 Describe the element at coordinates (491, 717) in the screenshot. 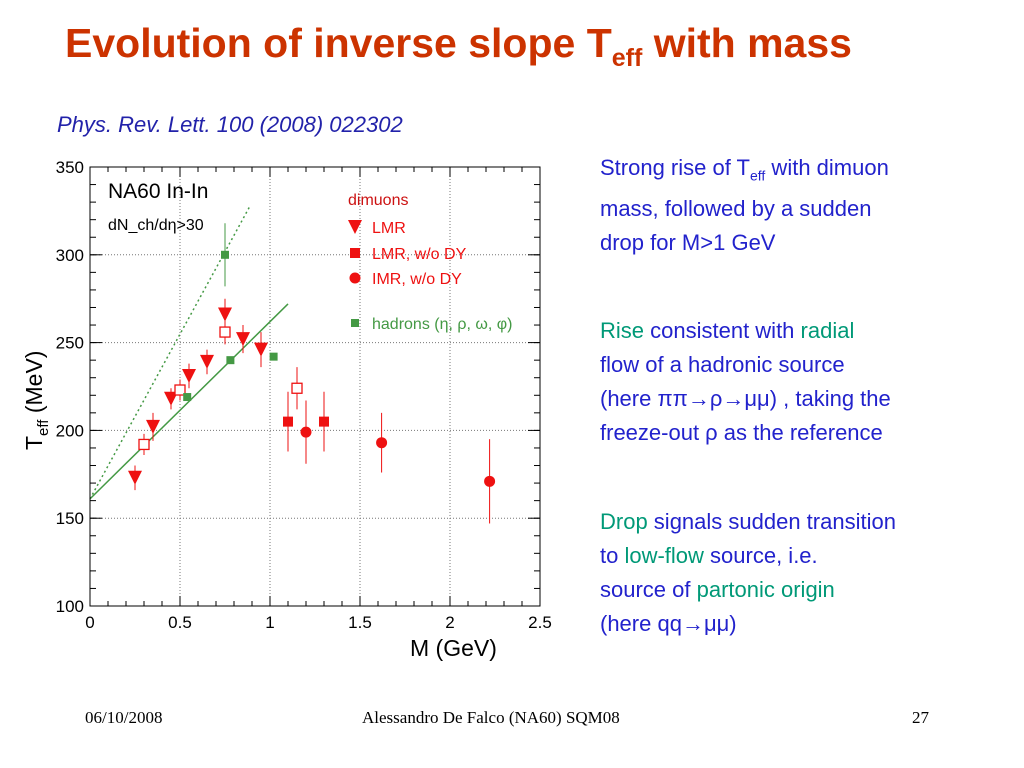

I see `footer-author: Alessandro De Falco (NA60) SQM08` at that location.